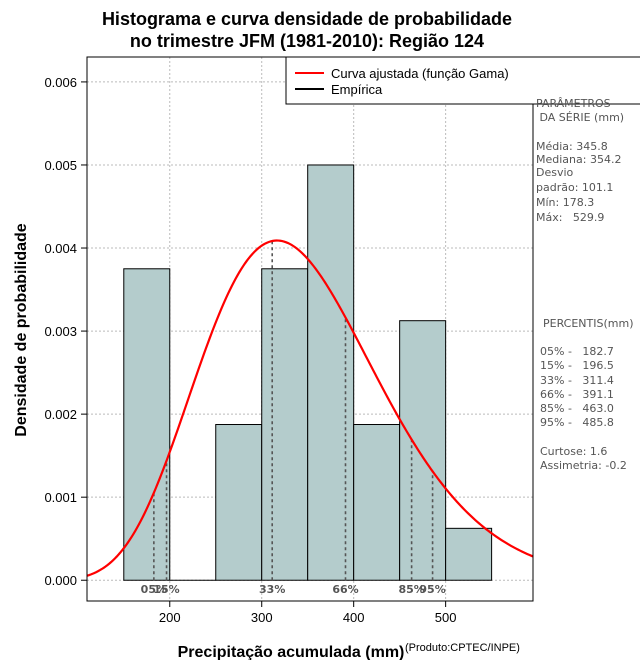 This screenshot has height=660, width=640. Describe the element at coordinates (580, 117) in the screenshot. I see `stats-header-line-2: DA SÉRIE (mm)` at that location.